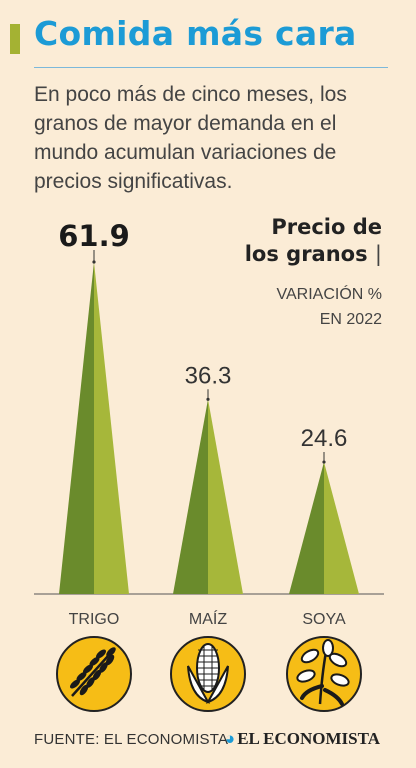  What do you see at coordinates (329, 294) in the screenshot?
I see `chart-unit-line1: VARIACIÓN %` at bounding box center [329, 294].